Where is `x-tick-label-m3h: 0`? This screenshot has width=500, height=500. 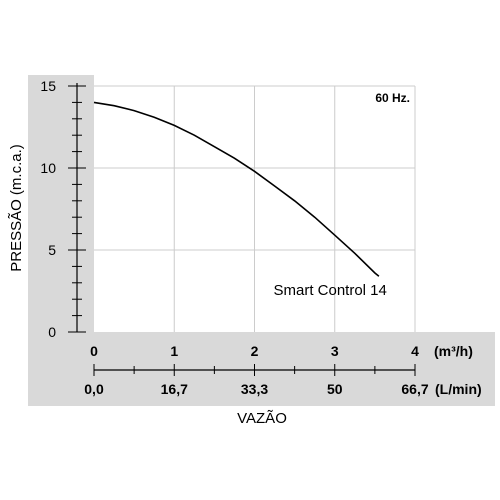
x-tick-label-m3h: 0 is located at coordinates (94, 351).